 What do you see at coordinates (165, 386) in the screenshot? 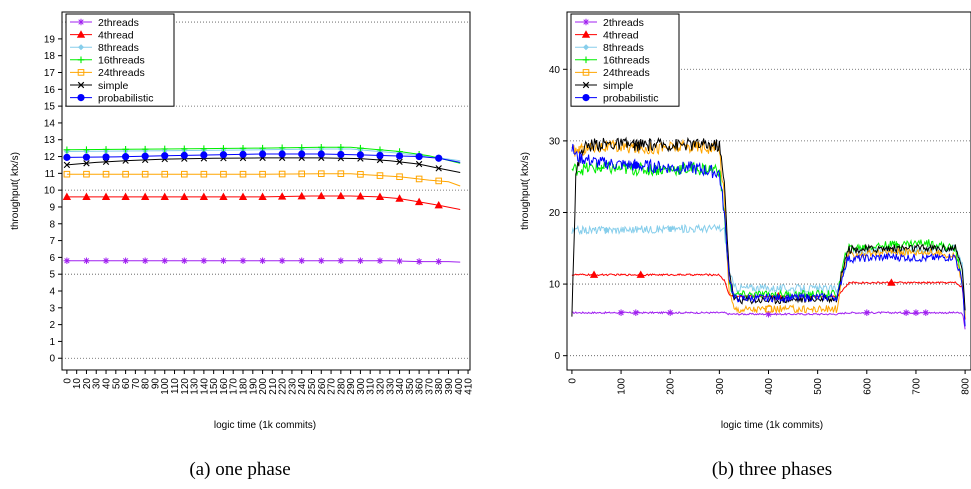
I see `x-tick-label: 100` at bounding box center [165, 386].